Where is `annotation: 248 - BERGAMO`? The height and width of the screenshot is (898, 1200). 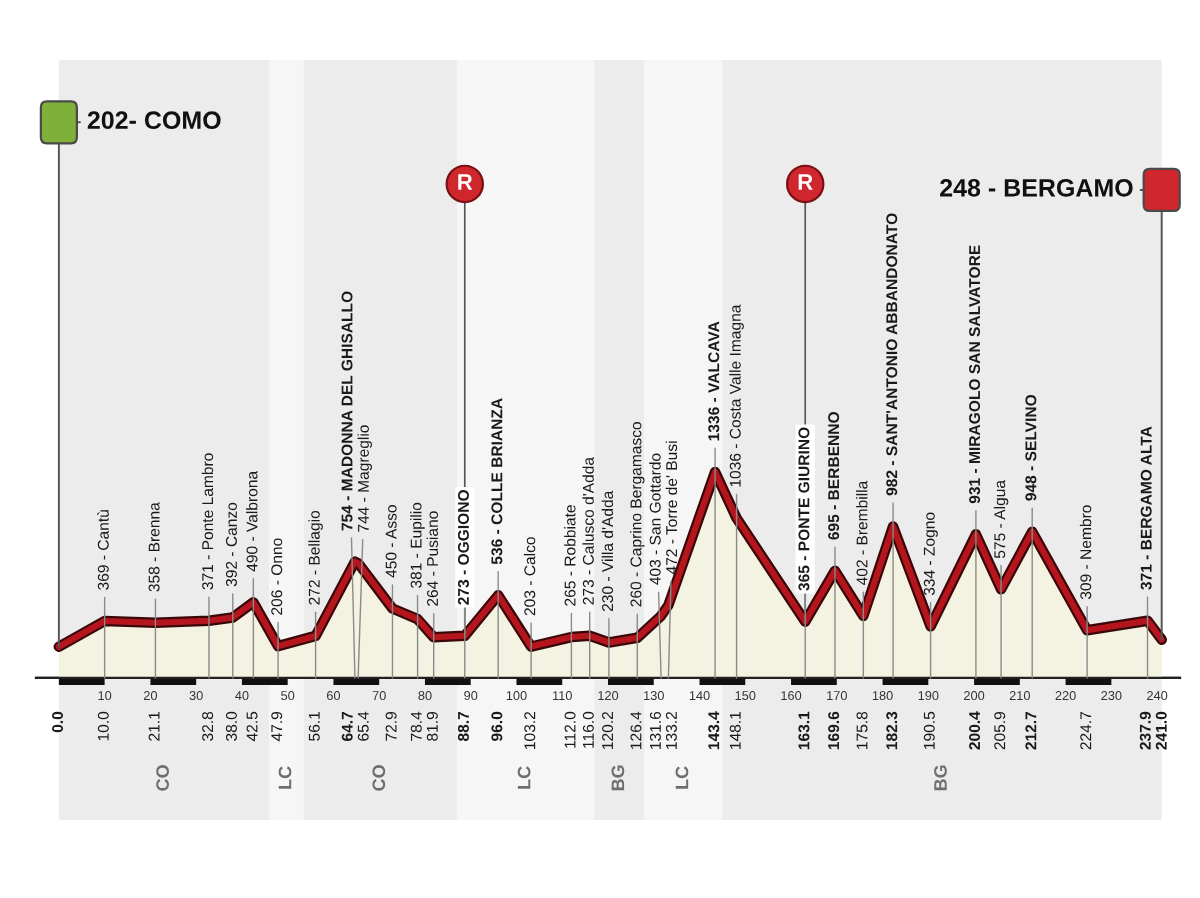
annotation: 248 - BERGAMO is located at coordinates (1036, 187).